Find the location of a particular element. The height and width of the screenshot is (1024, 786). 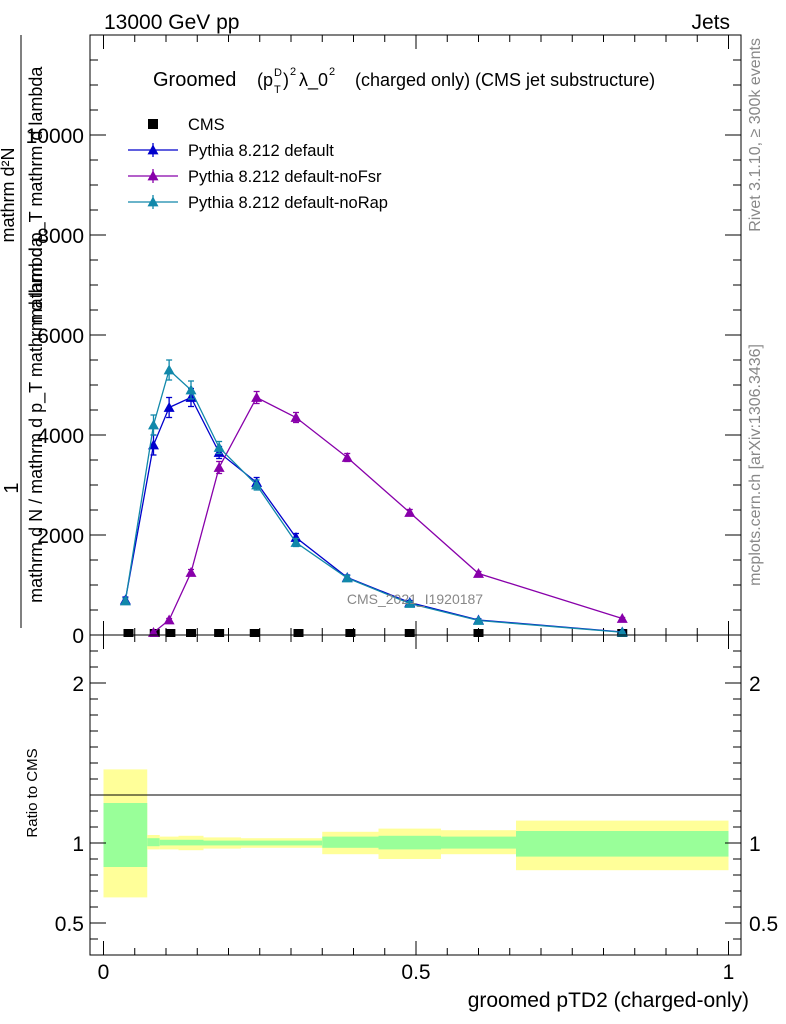

svg-text: 1 is located at coordinates (12, 487).